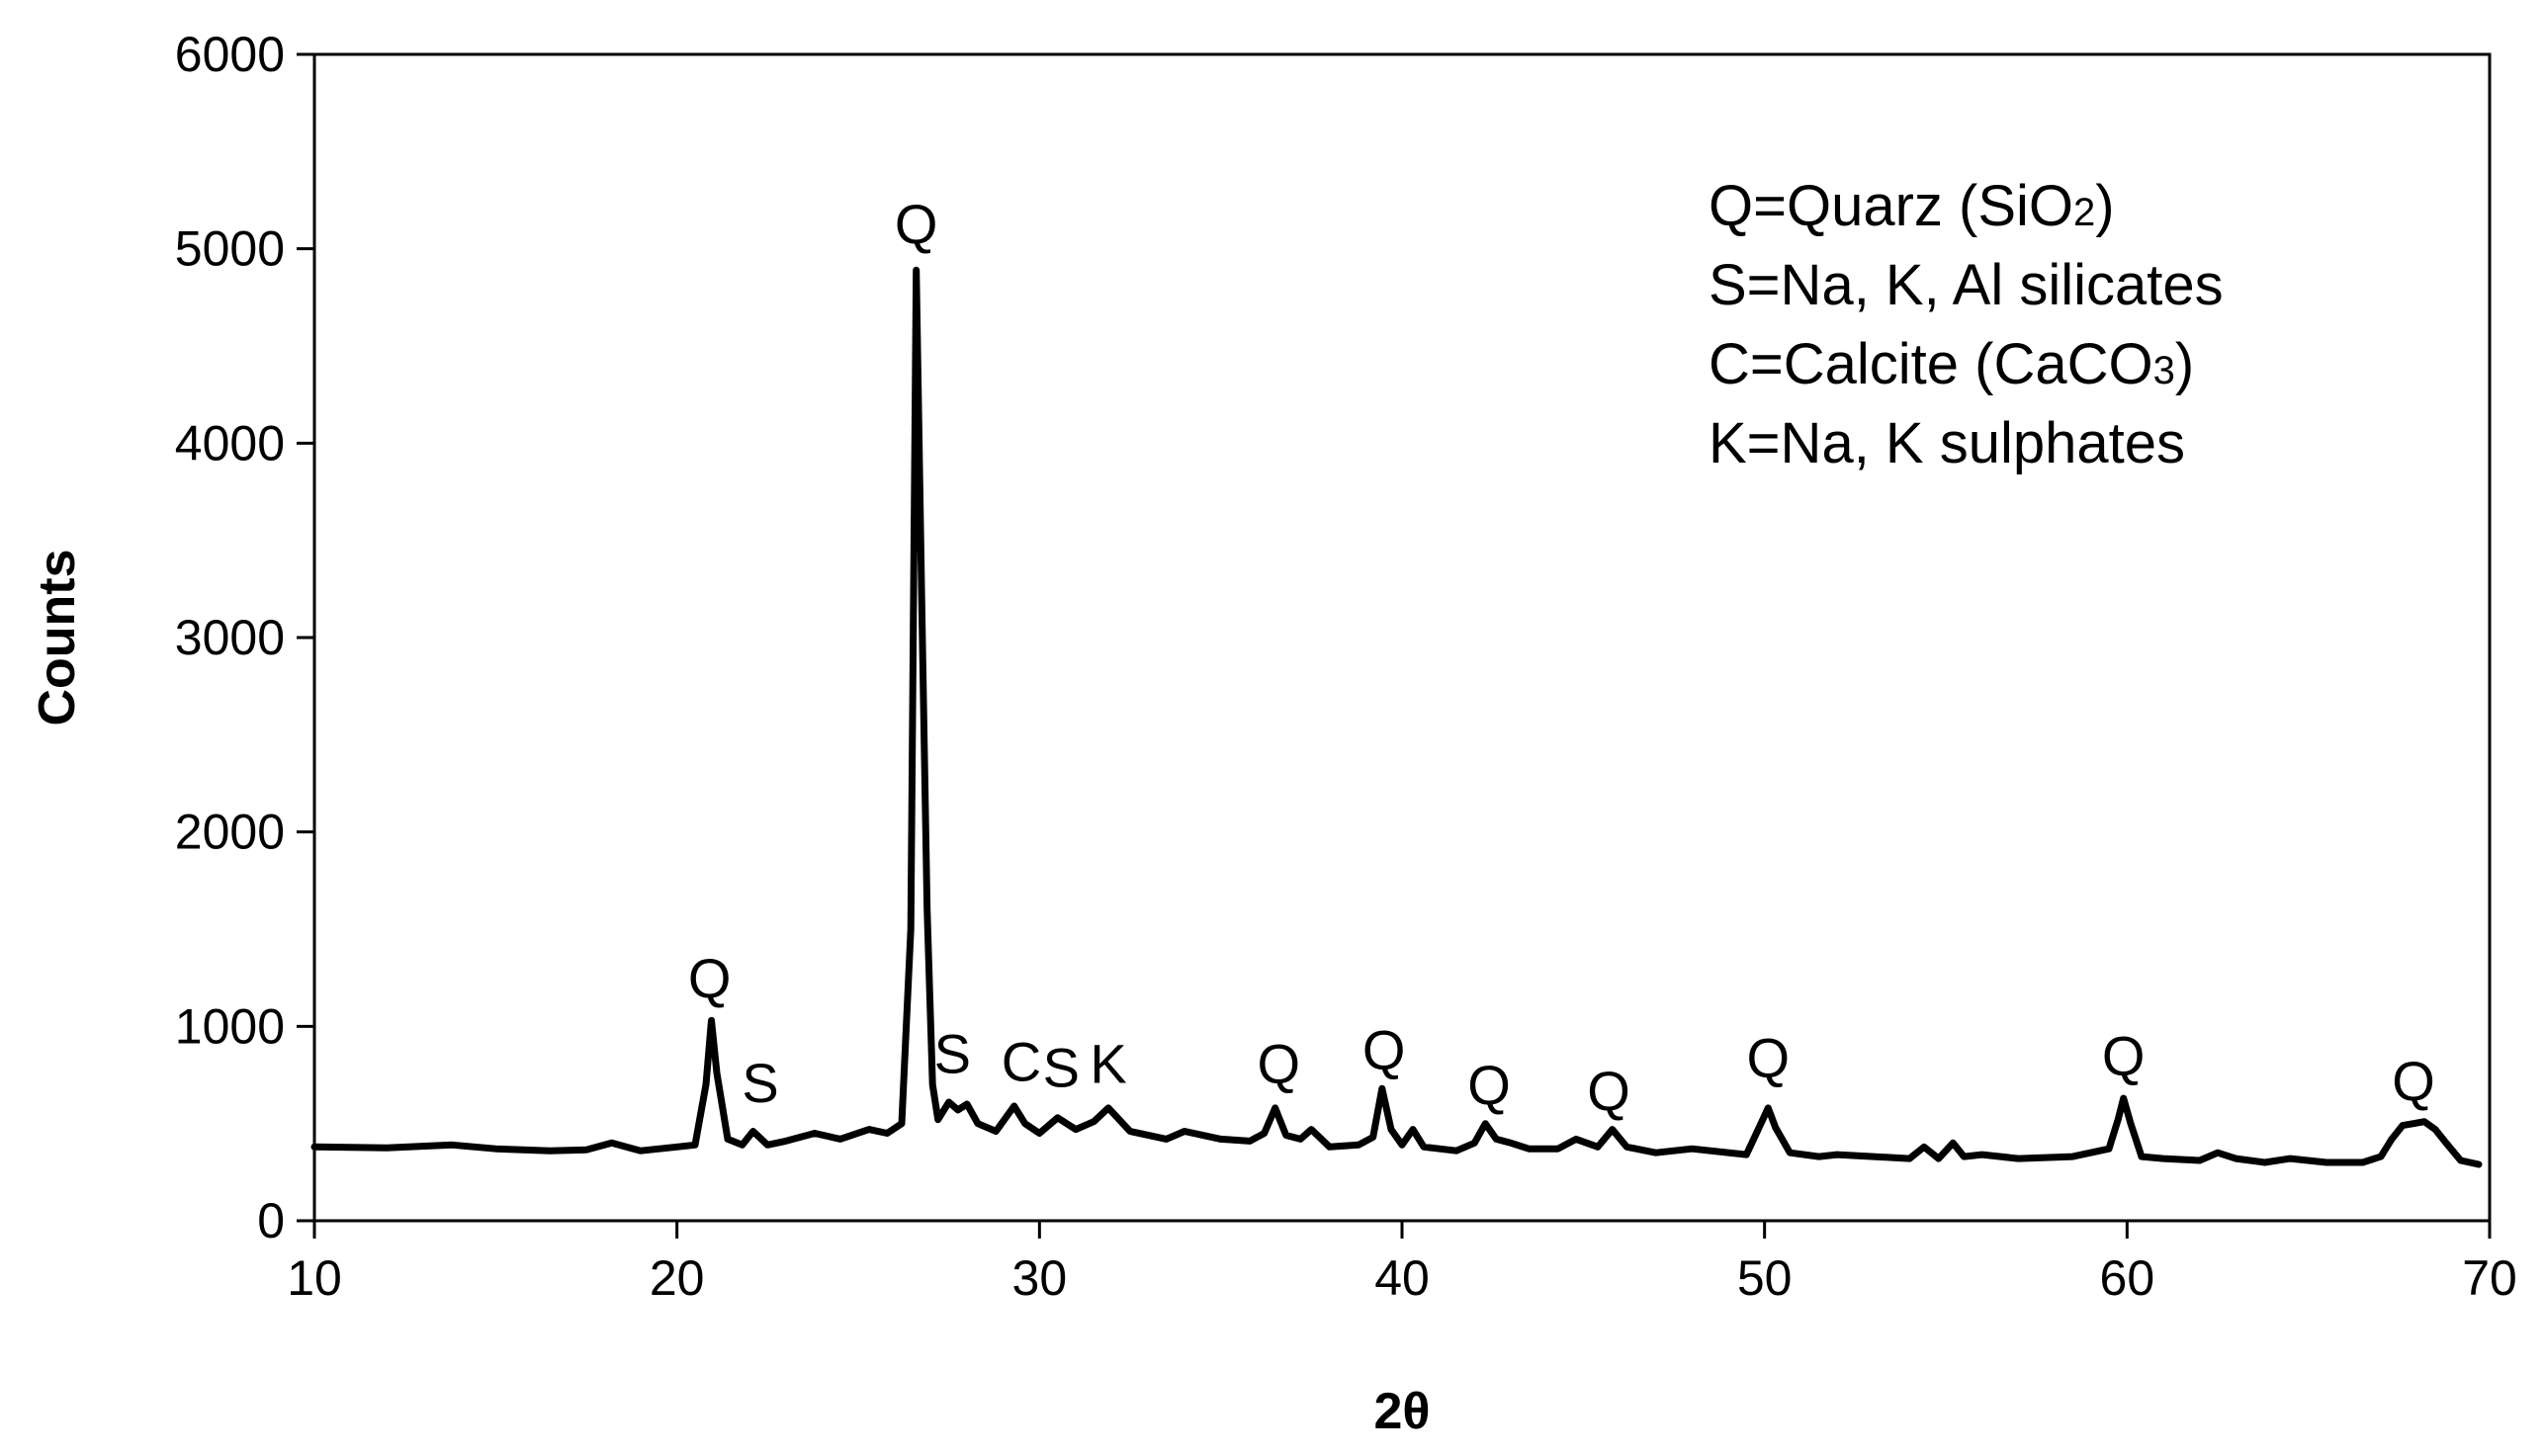 The height and width of the screenshot is (1456, 2543). I want to click on y-tick-label: 6000, so click(230, 54).